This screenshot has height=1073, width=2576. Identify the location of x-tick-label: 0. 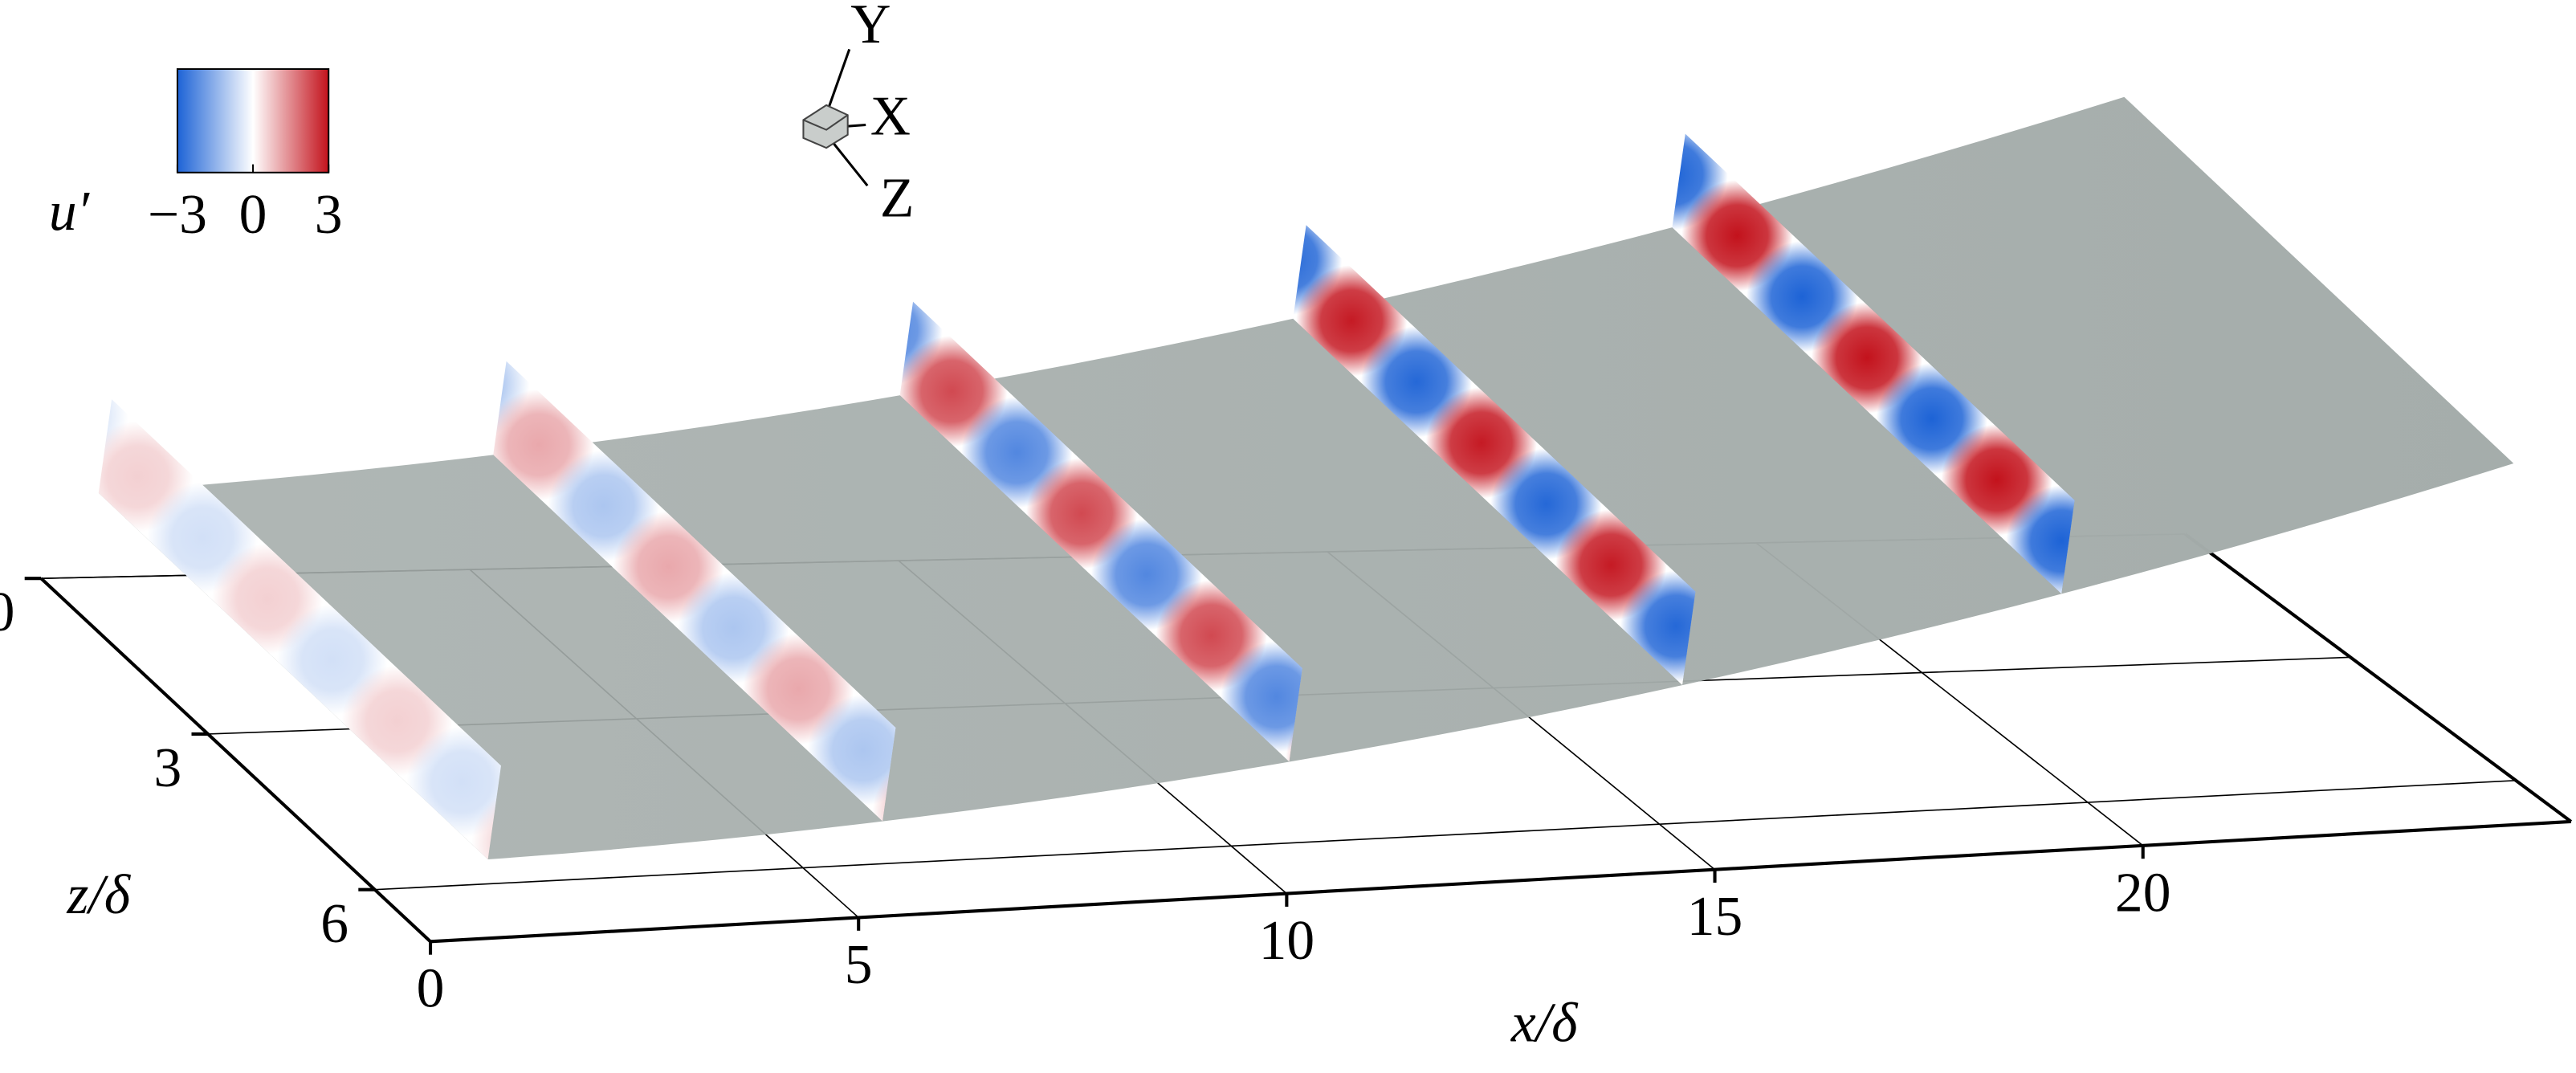
(431, 989).